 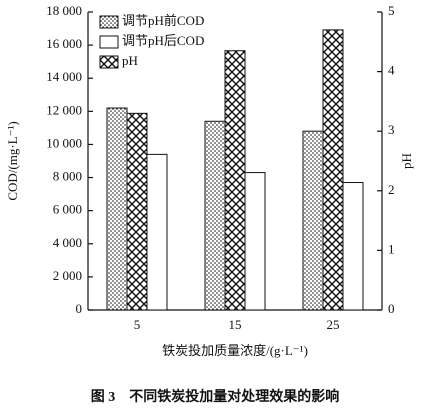 What do you see at coordinates (64, 43) in the screenshot?
I see `y-tick-label: 16 000` at bounding box center [64, 43].